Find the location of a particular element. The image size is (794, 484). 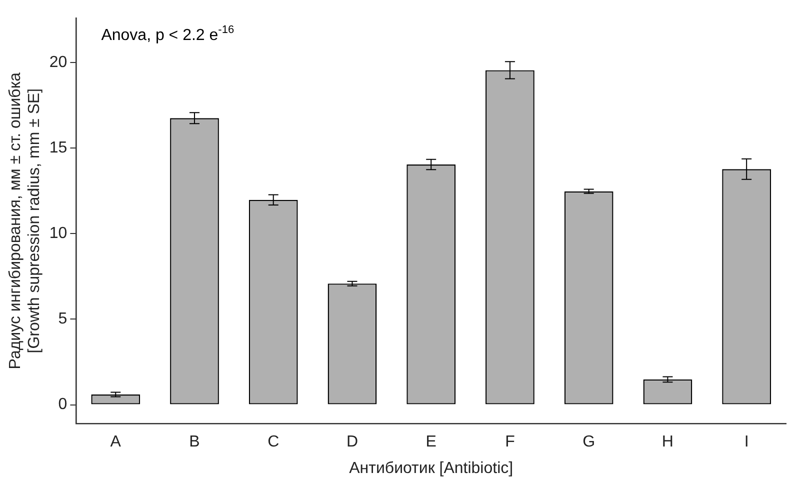

x-tick-label: F is located at coordinates (510, 442).